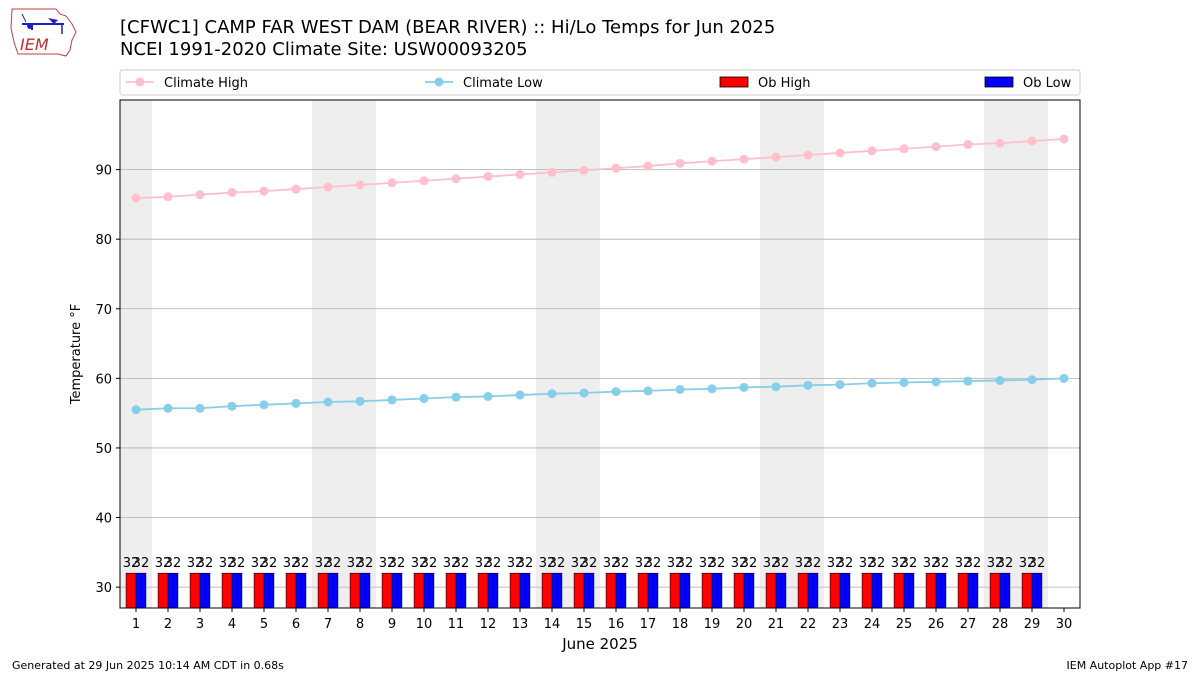  Describe the element at coordinates (34, 44) in the screenshot. I see `logo-text: IEM` at that location.